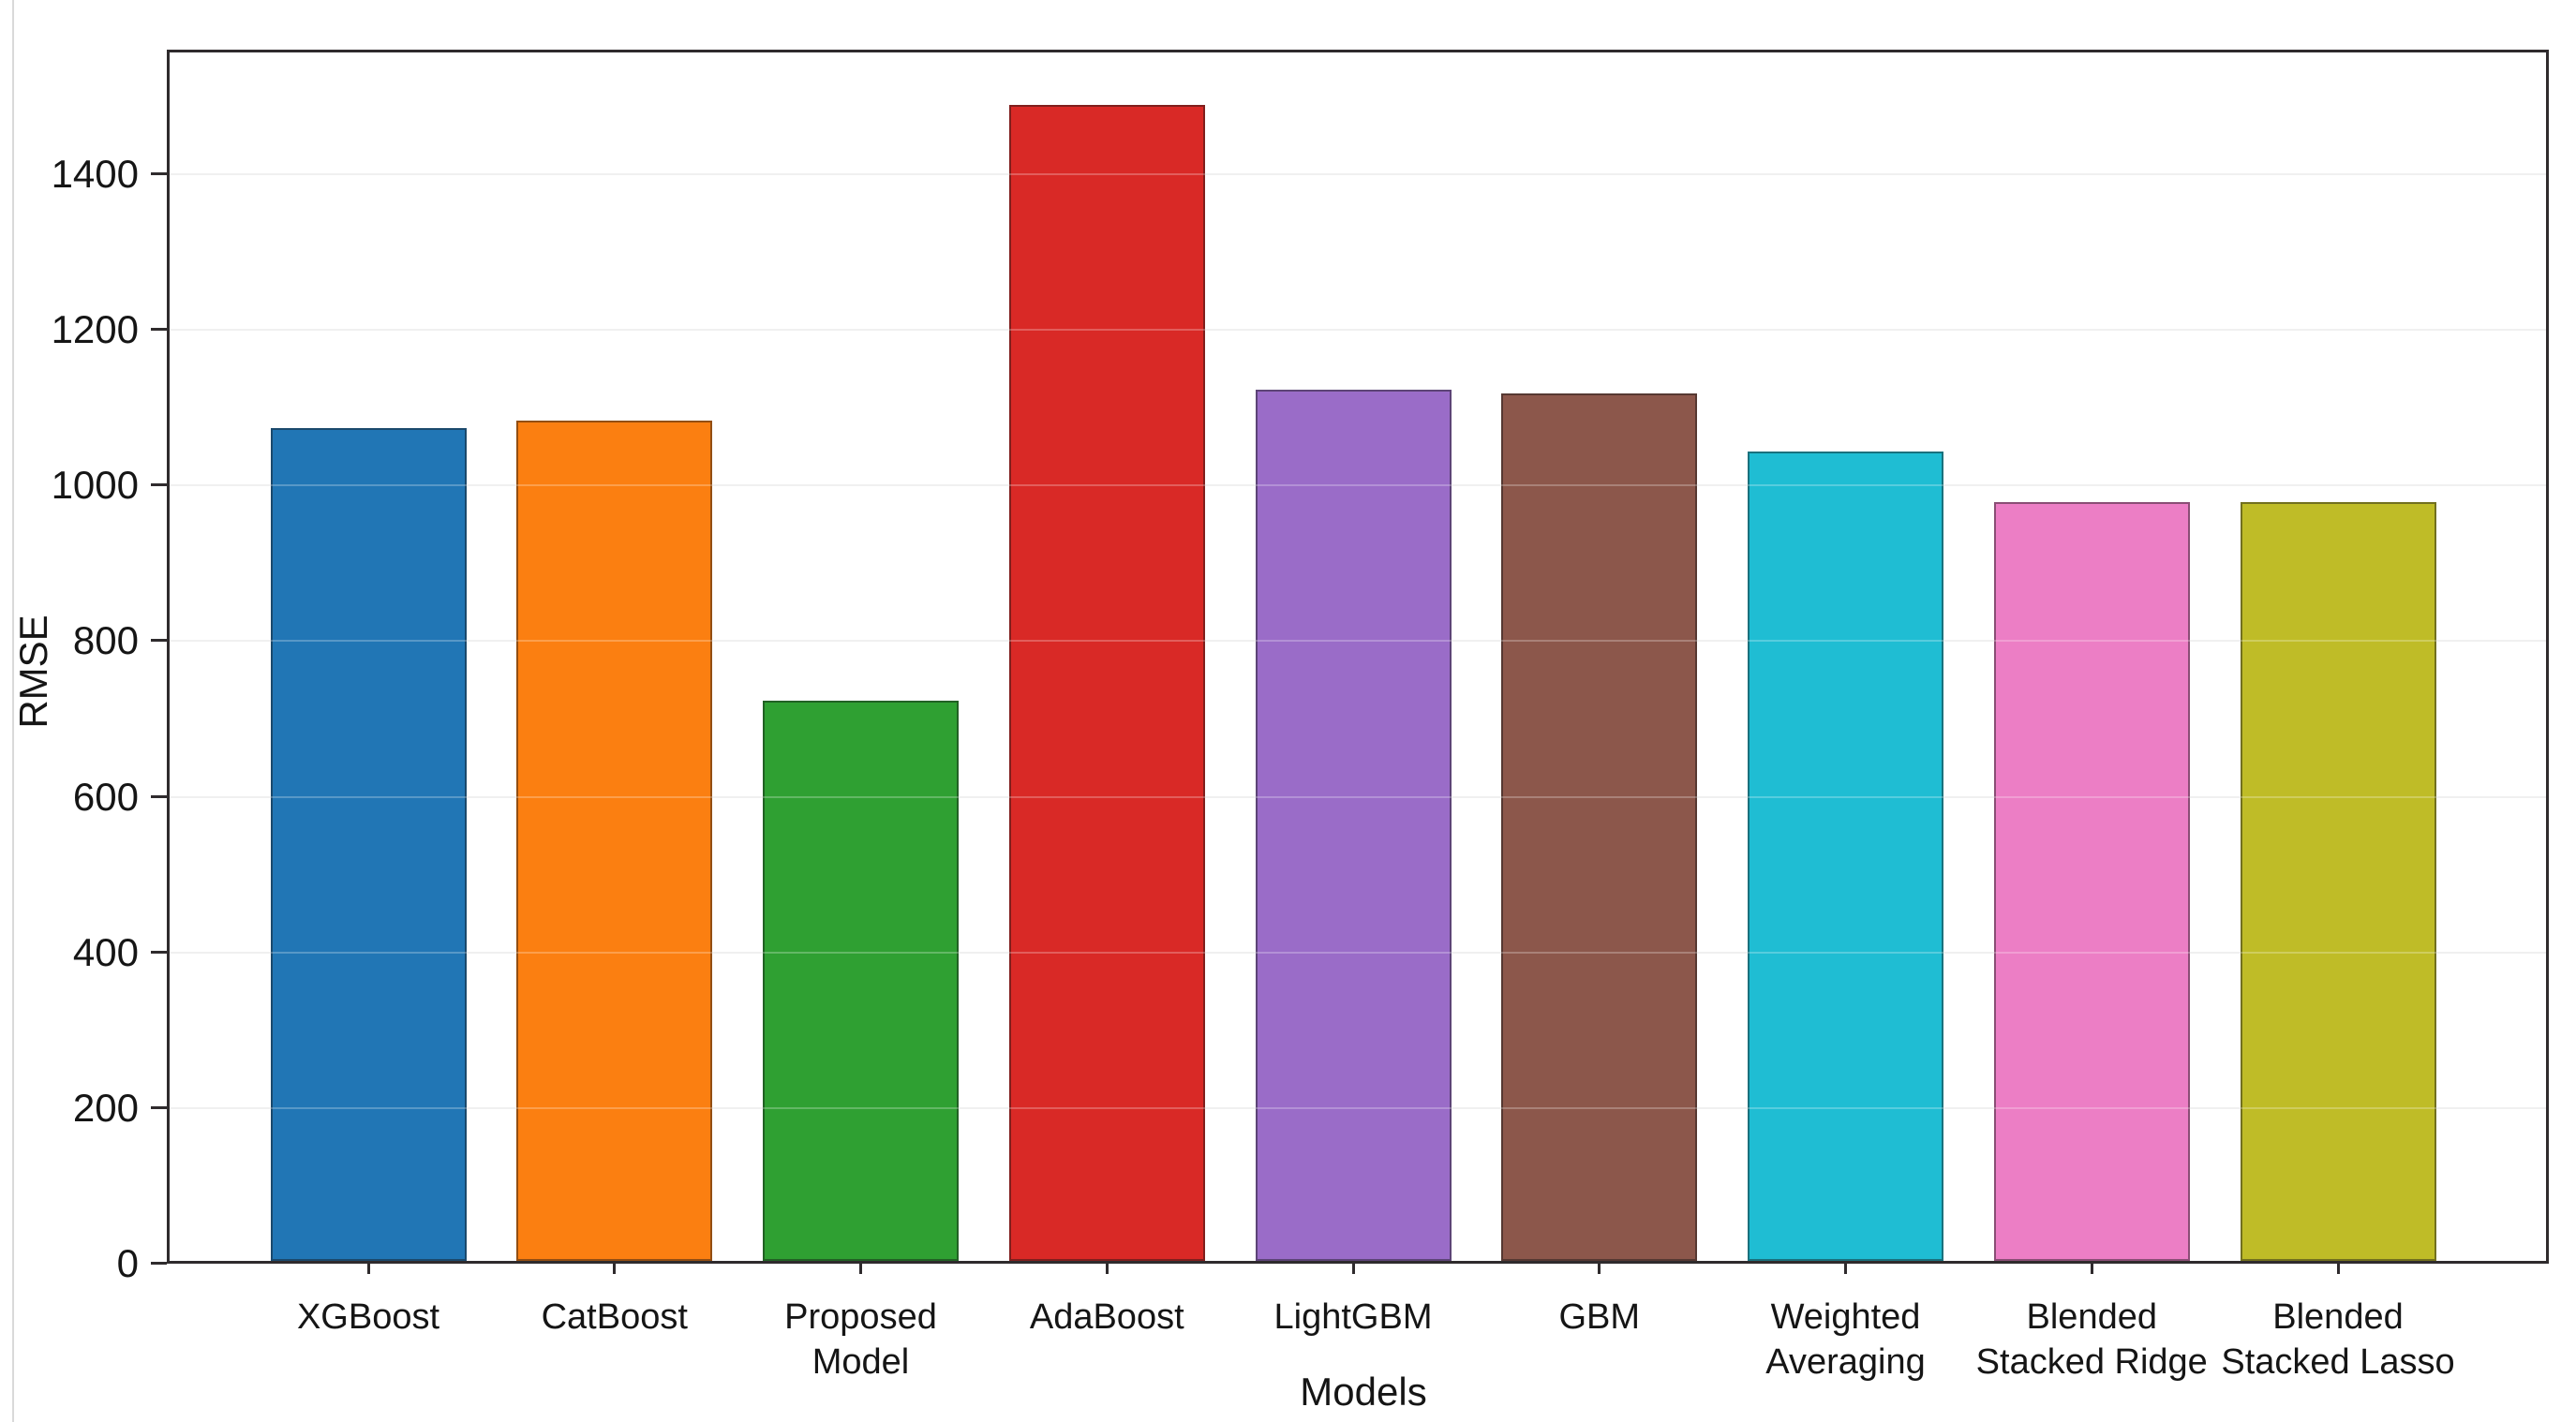 Image resolution: width=2576 pixels, height=1422 pixels. Describe the element at coordinates (1599, 1268) in the screenshot. I see `x-tick-mark-gbm` at that location.